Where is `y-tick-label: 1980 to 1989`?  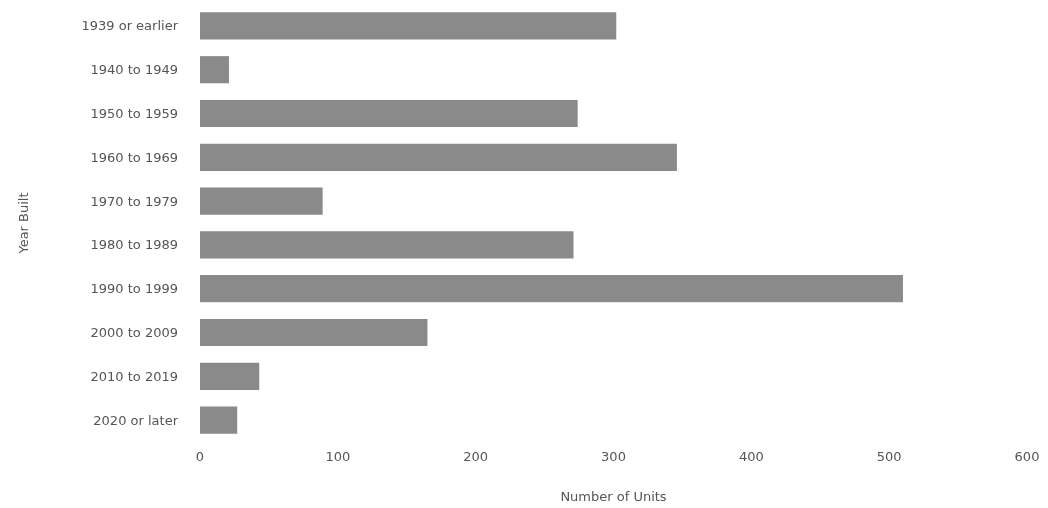 y-tick-label: 1980 to 1989 is located at coordinates (134, 245).